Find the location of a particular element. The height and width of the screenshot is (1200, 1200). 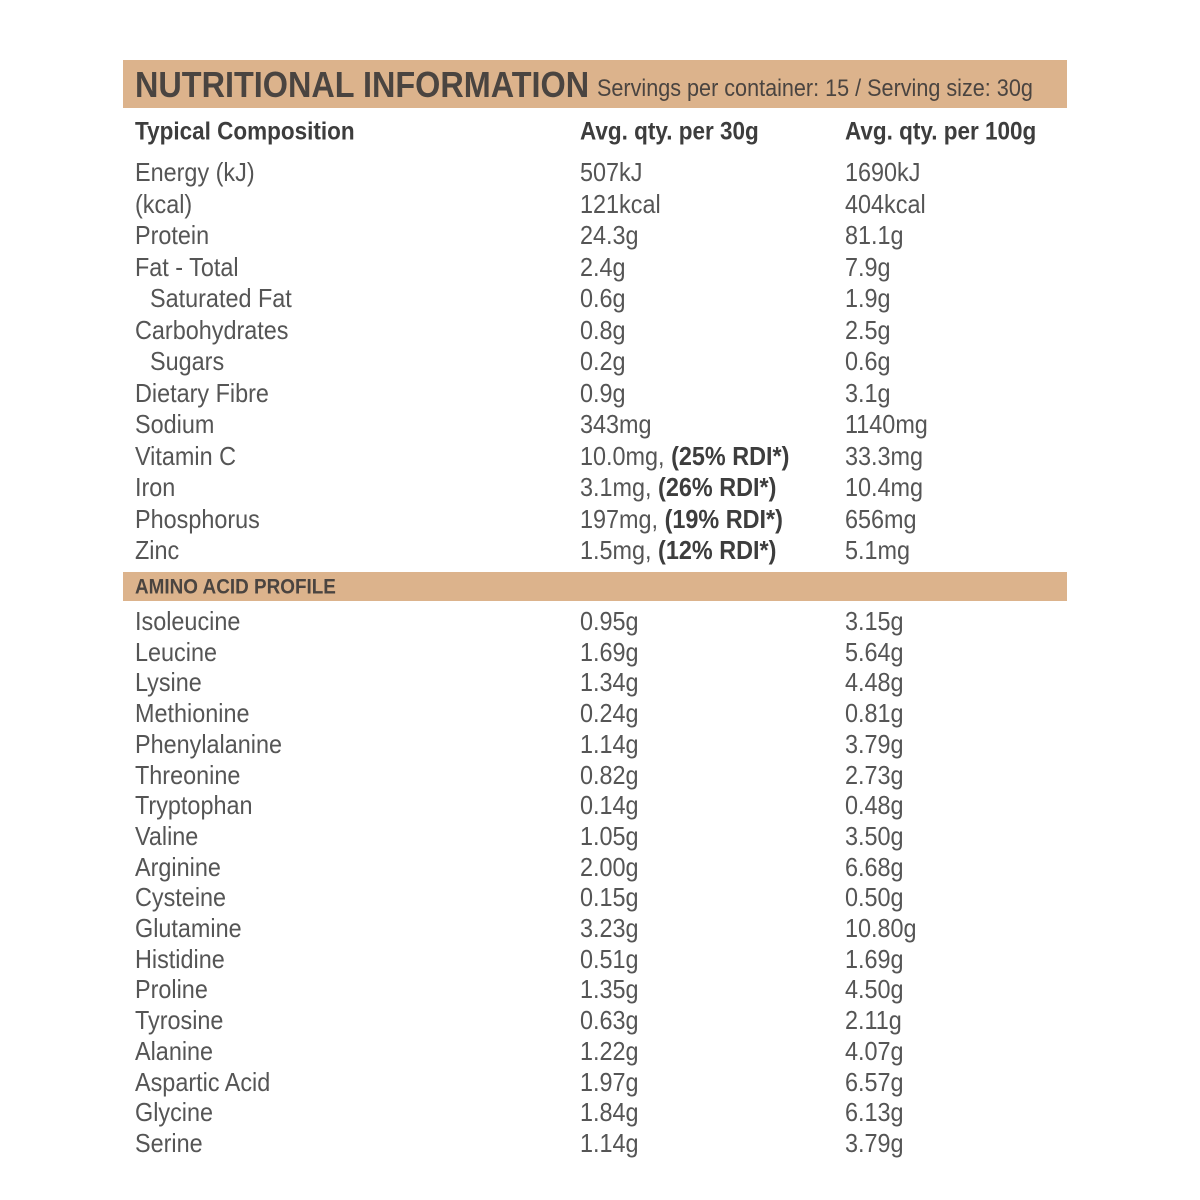

row-name: Valine is located at coordinates (167, 835).